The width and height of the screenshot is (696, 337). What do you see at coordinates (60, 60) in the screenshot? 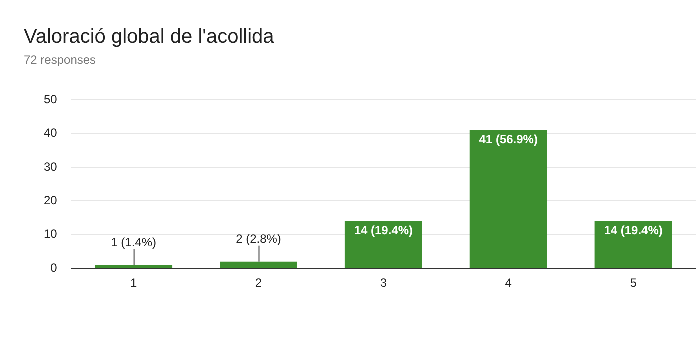
I see `chart-subtitle: 72 responses` at bounding box center [60, 60].